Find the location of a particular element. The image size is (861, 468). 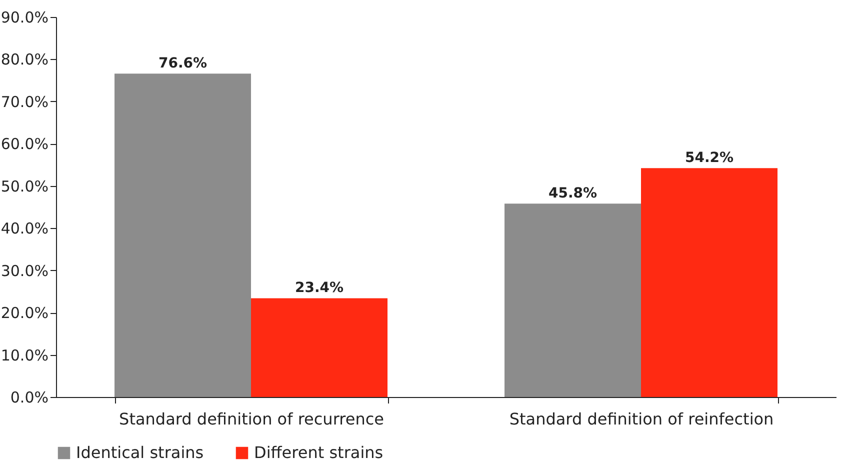

y-tick-label: 70.0% is located at coordinates (24, 101).